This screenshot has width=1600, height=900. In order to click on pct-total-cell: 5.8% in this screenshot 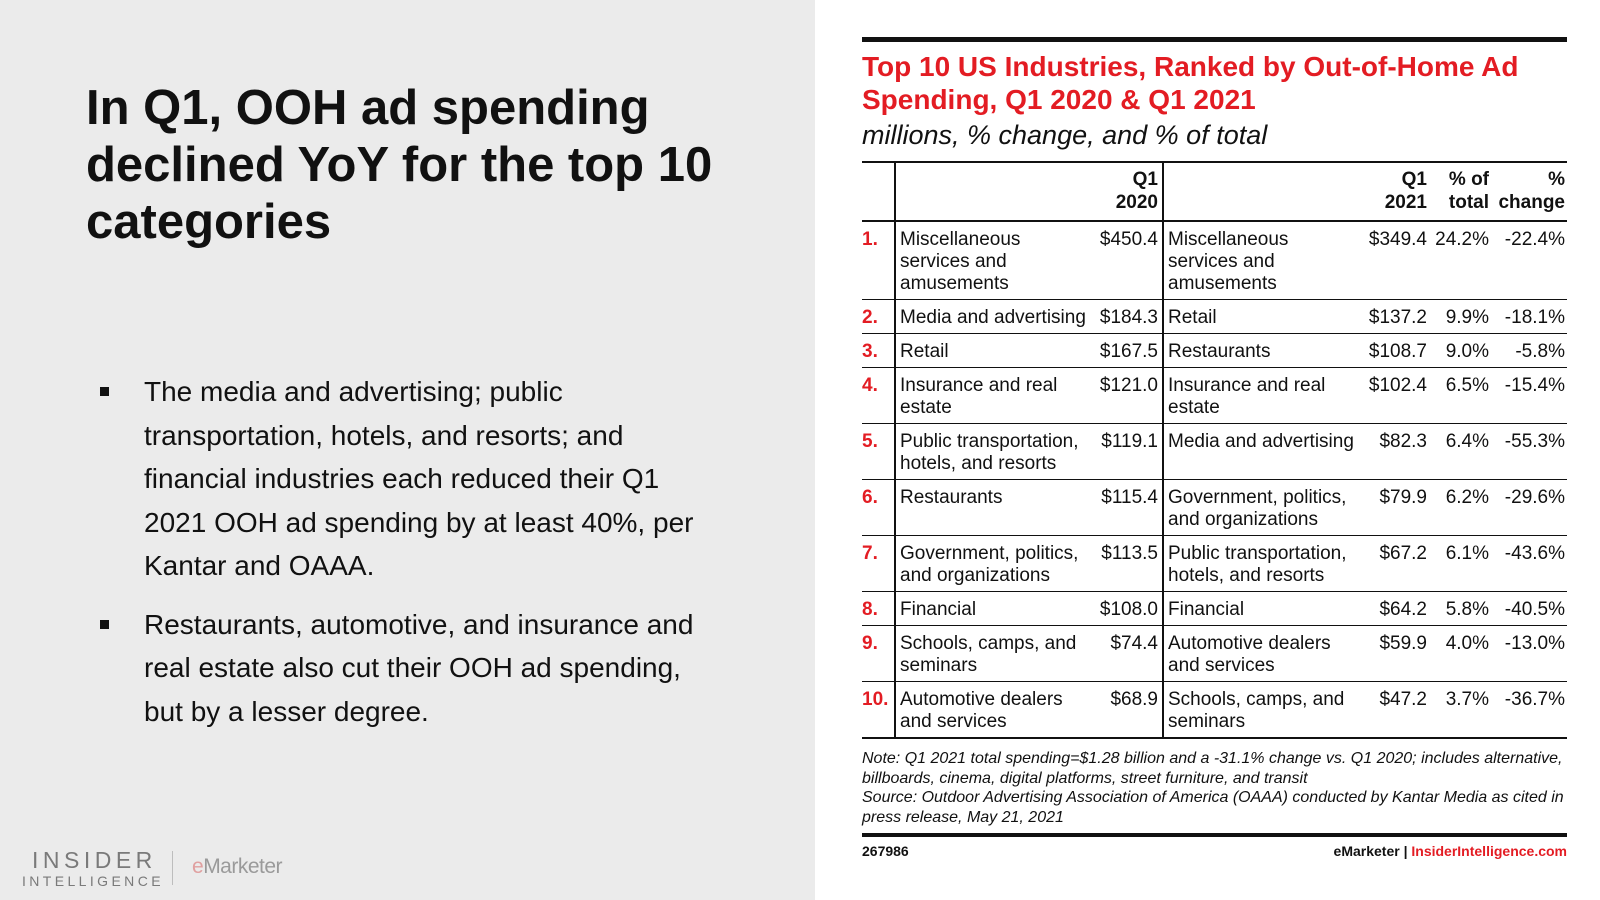, I will do `click(1467, 609)`.